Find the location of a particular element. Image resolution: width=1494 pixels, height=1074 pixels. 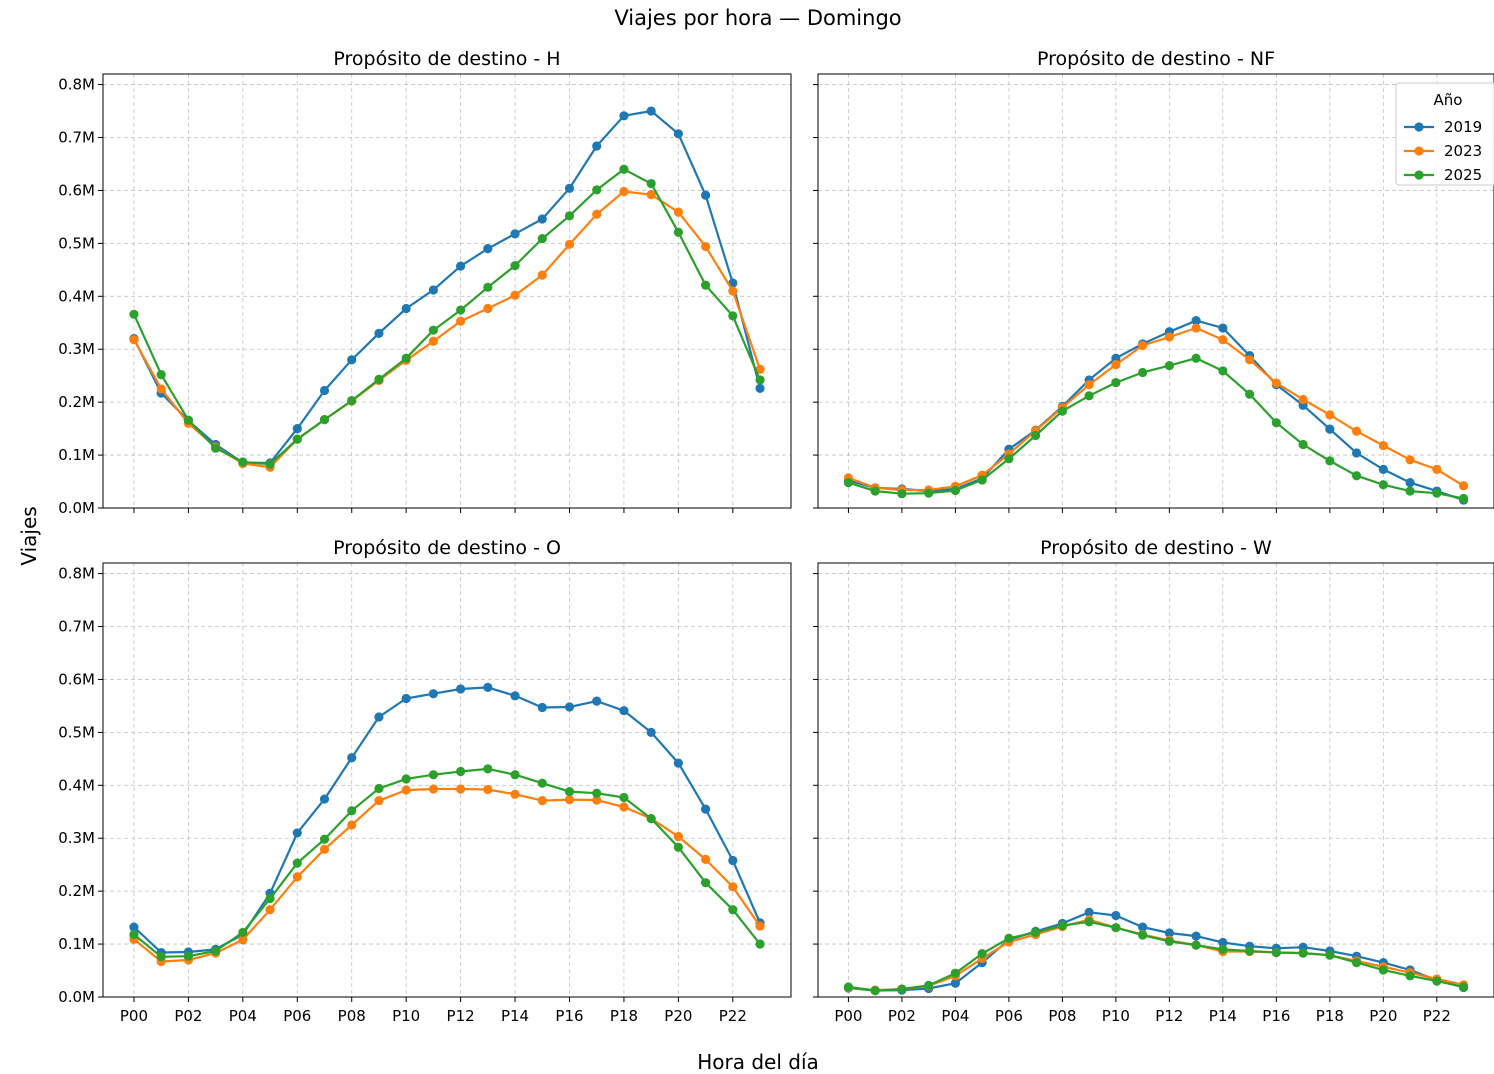

x-tick-label: P12 is located at coordinates (461, 1016).